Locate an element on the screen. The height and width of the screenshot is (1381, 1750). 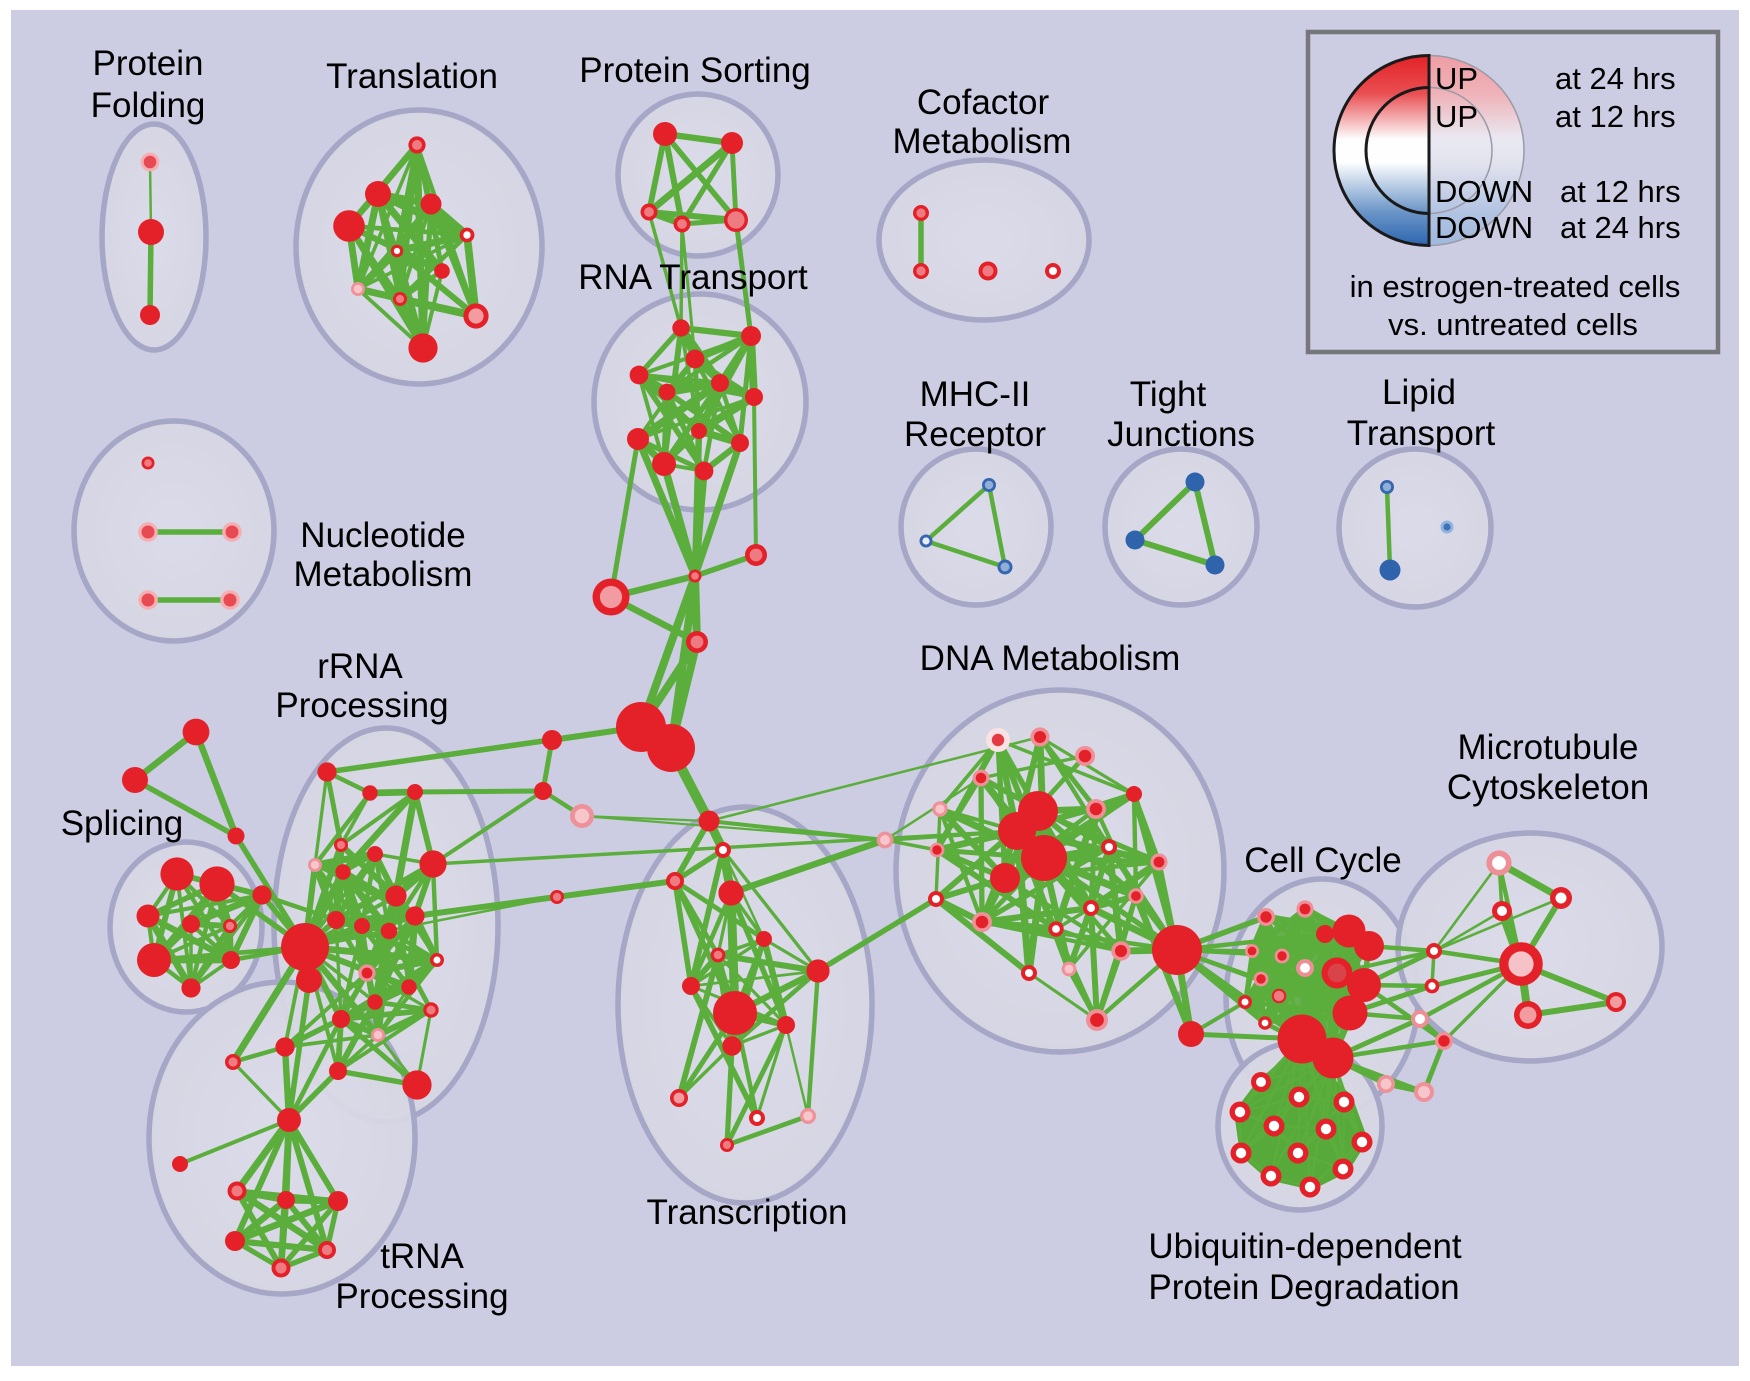
svg-text: Transport is located at coordinates (1421, 433).